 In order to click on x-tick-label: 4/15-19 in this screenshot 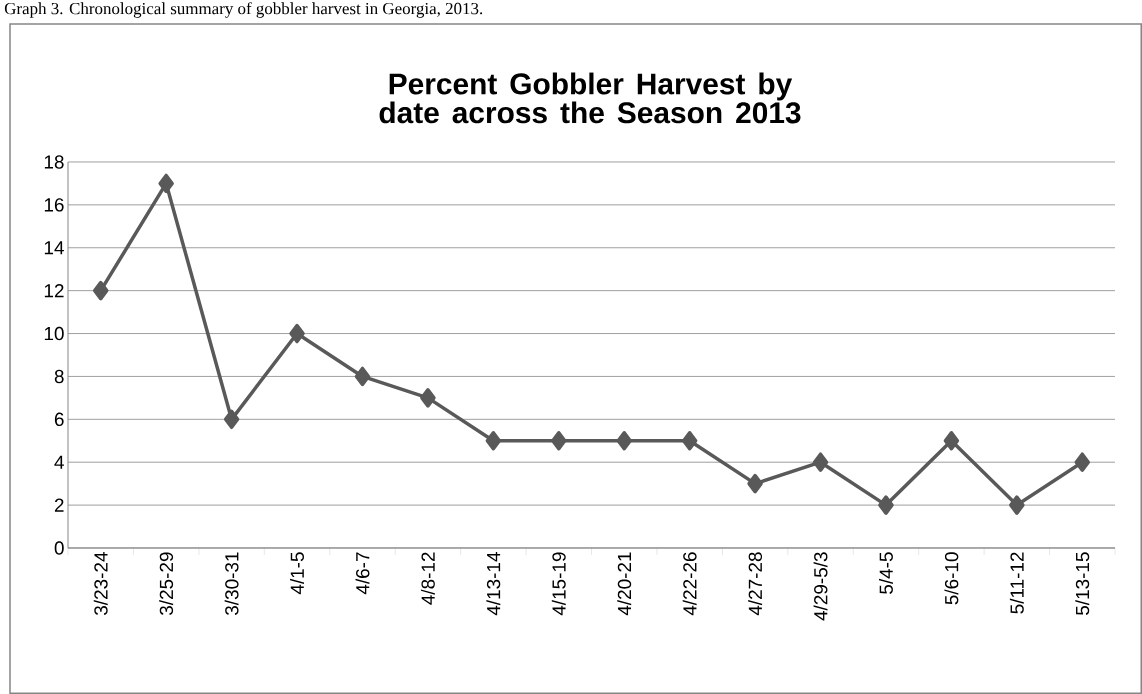, I will do `click(558, 584)`.